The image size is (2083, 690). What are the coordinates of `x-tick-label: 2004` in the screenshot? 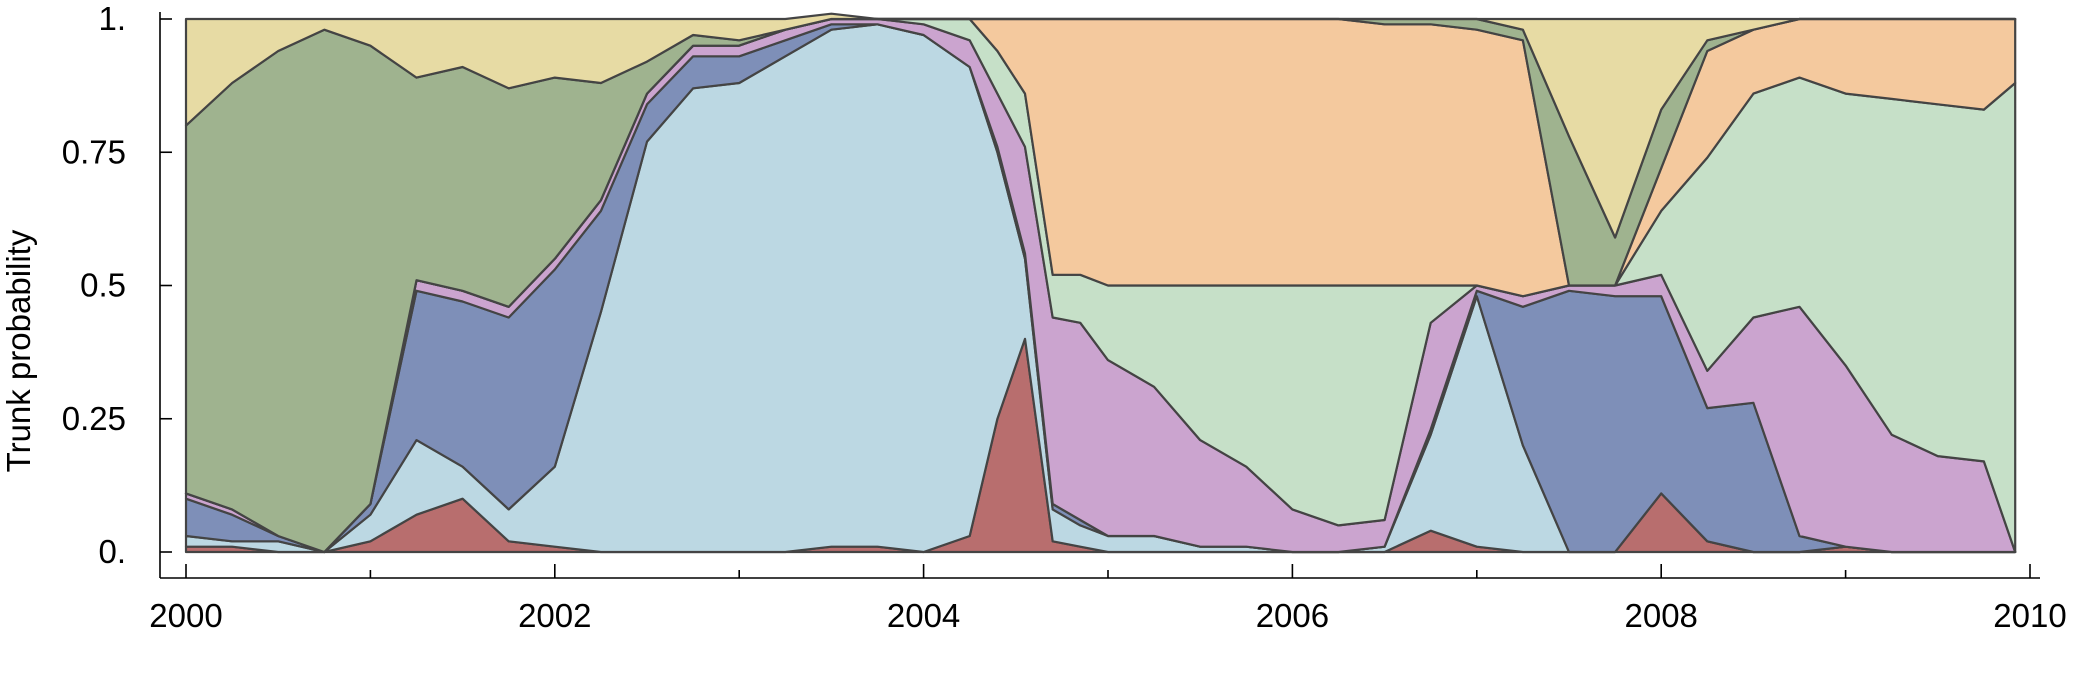 It's located at (923, 615).